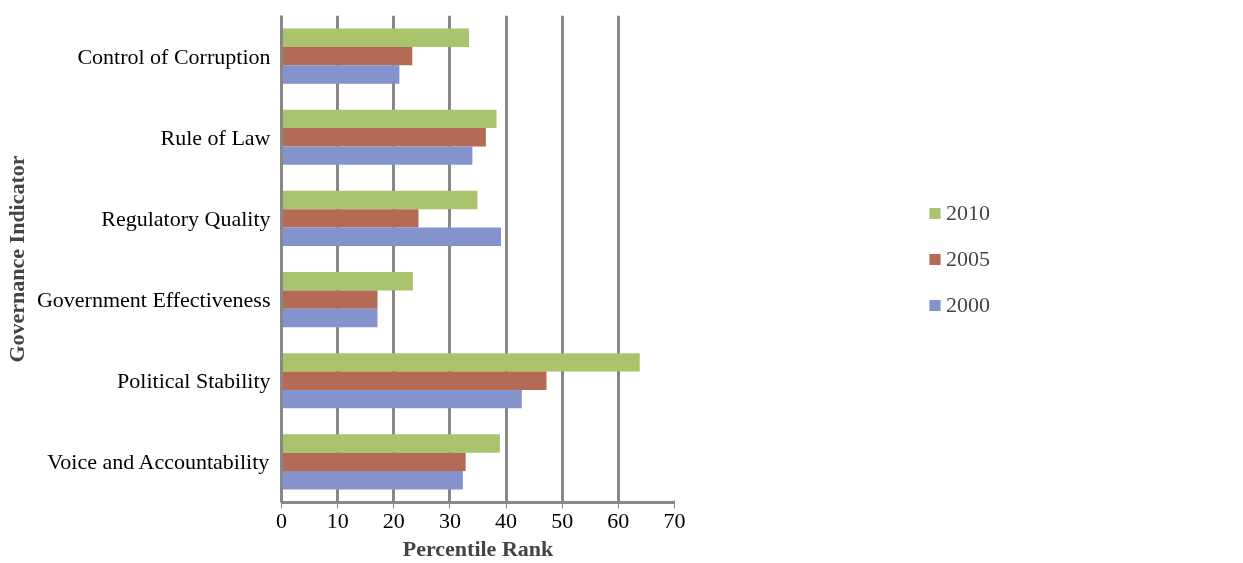  What do you see at coordinates (194, 381) in the screenshot?
I see `y-tick-label: Political Stability` at bounding box center [194, 381].